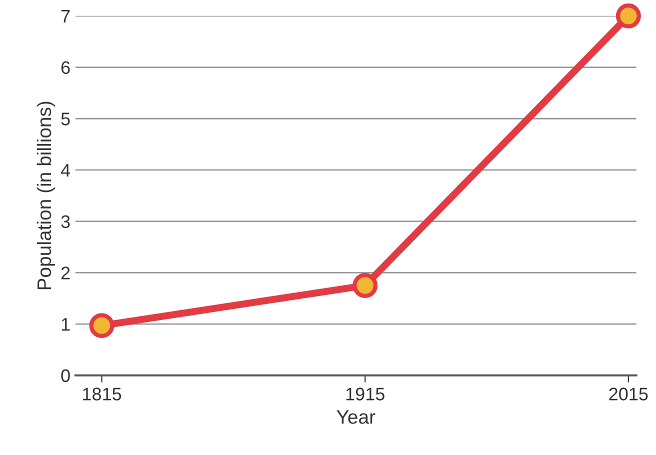  Describe the element at coordinates (65, 375) in the screenshot. I see `y-tick-label: 0` at that location.